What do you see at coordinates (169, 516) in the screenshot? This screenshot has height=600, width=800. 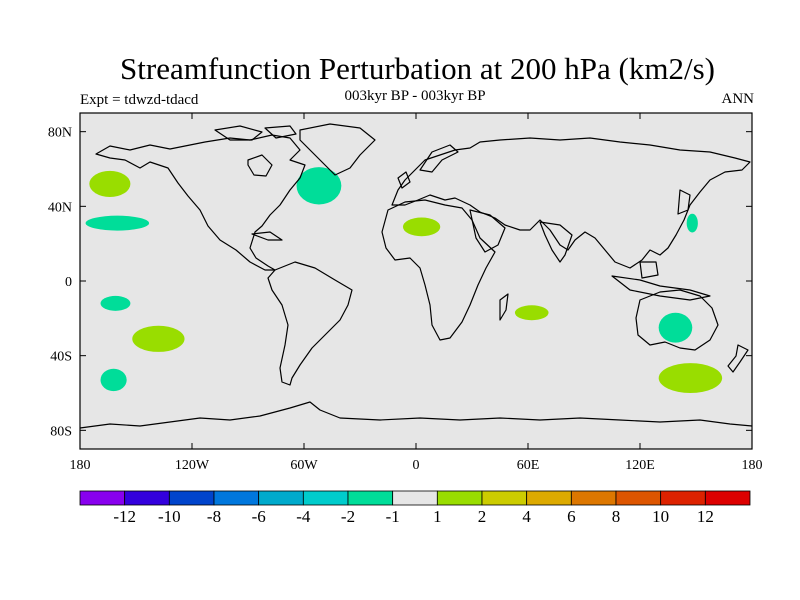 I see `colorbar-label: -10` at bounding box center [169, 516].